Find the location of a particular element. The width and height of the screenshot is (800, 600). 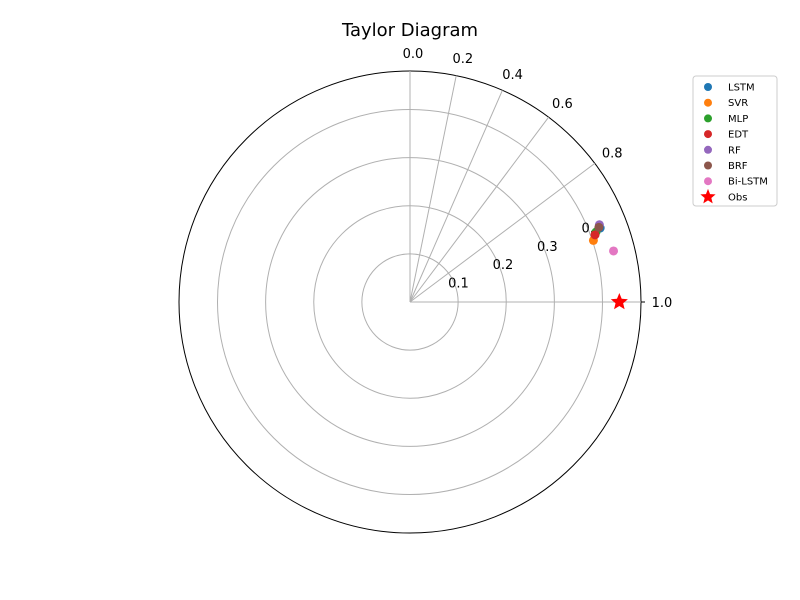

correlation-tick-label: 0.4 is located at coordinates (512, 75).